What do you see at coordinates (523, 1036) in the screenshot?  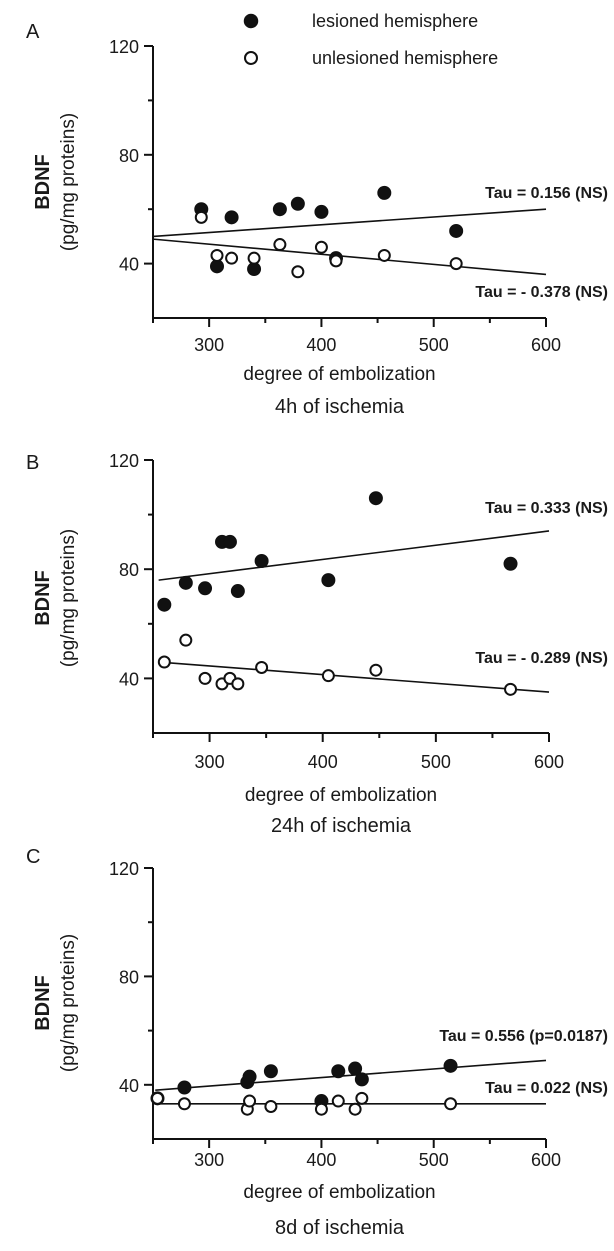 I see `tau-annotation-lesioned: Tau = 0.556 (p=0.0187)` at bounding box center [523, 1036].